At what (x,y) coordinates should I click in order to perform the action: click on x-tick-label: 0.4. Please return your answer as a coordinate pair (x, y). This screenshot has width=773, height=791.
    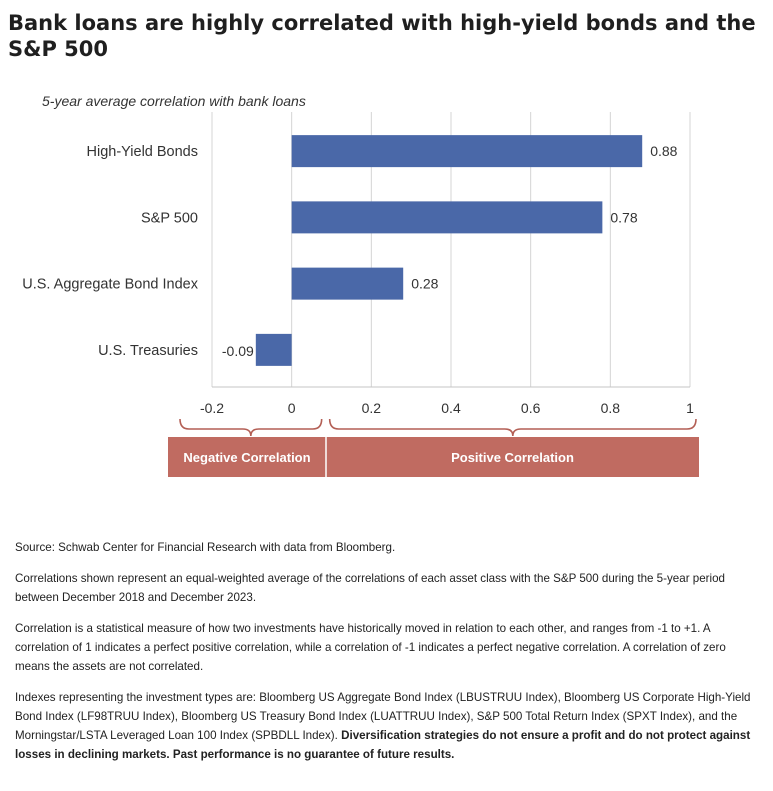
    Looking at the image, I should click on (451, 408).